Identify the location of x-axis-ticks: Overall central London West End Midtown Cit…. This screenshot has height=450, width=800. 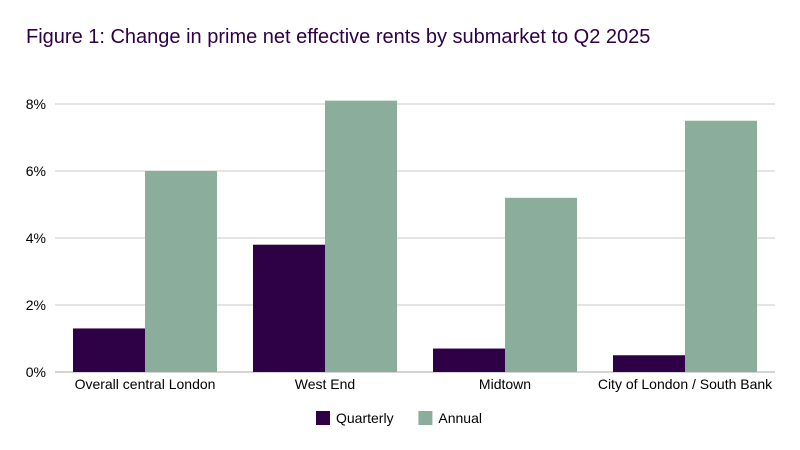
(424, 384).